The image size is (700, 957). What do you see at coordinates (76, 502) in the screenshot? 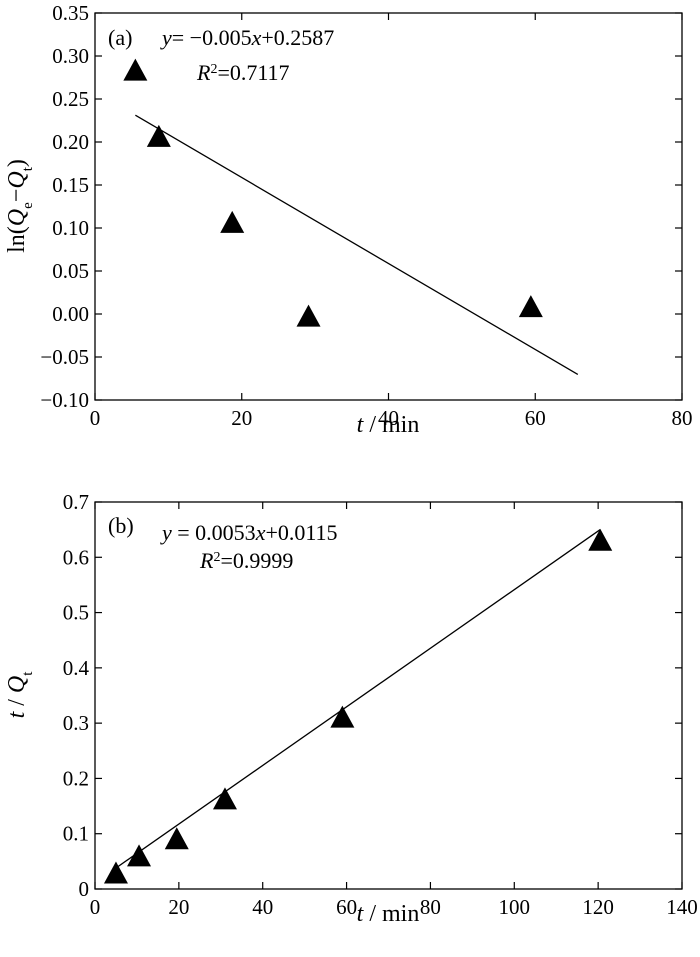
I see `y-tick-label: 0.7` at bounding box center [76, 502].